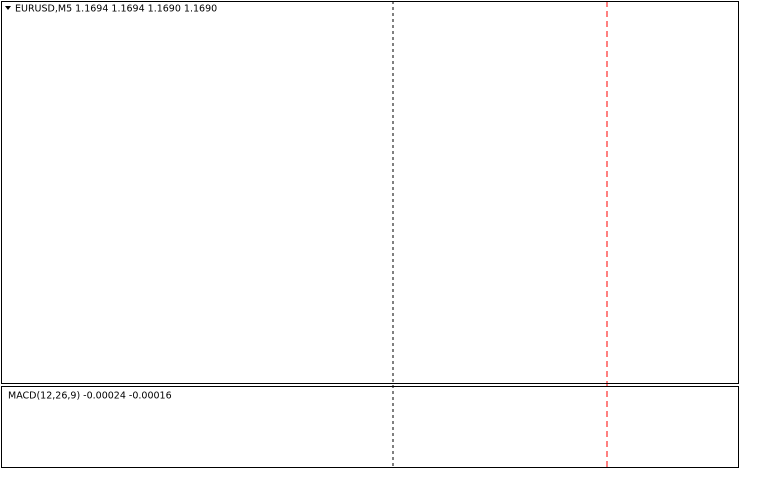 The height and width of the screenshot is (489, 781). Describe the element at coordinates (116, 9) in the screenshot. I see `chart-title: EURUSD,M5 1.1694 1.1694 1.1690 1.1690` at that location.